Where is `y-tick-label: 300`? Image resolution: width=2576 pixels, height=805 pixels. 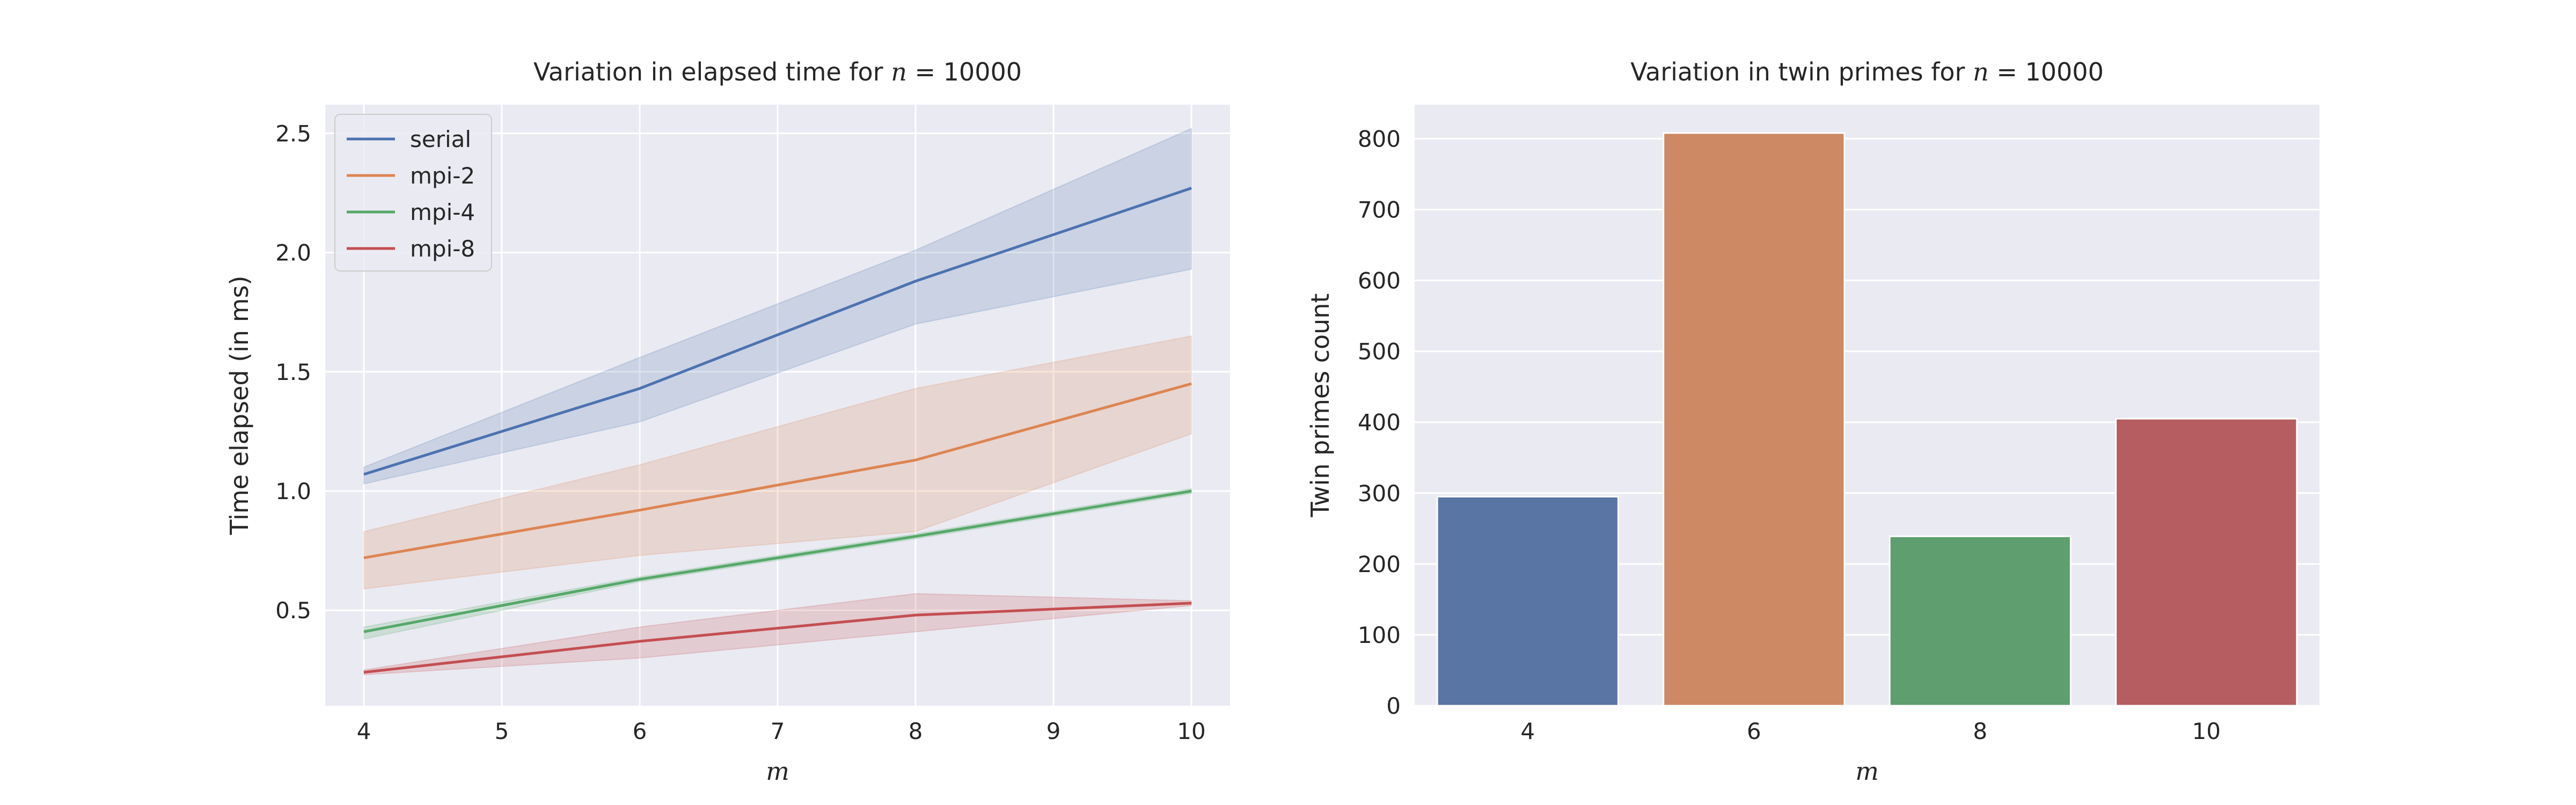 y-tick-label: 300 is located at coordinates (1379, 493).